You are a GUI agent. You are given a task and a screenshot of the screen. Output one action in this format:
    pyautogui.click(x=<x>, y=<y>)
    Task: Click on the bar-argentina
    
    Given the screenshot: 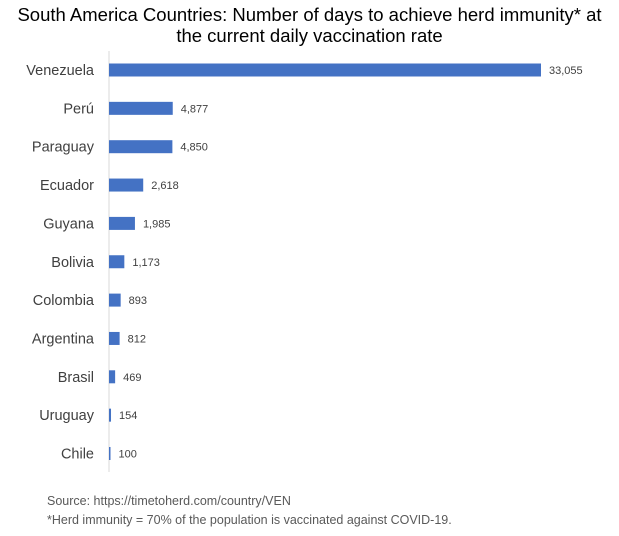 What is the action you would take?
    pyautogui.click(x=114, y=338)
    